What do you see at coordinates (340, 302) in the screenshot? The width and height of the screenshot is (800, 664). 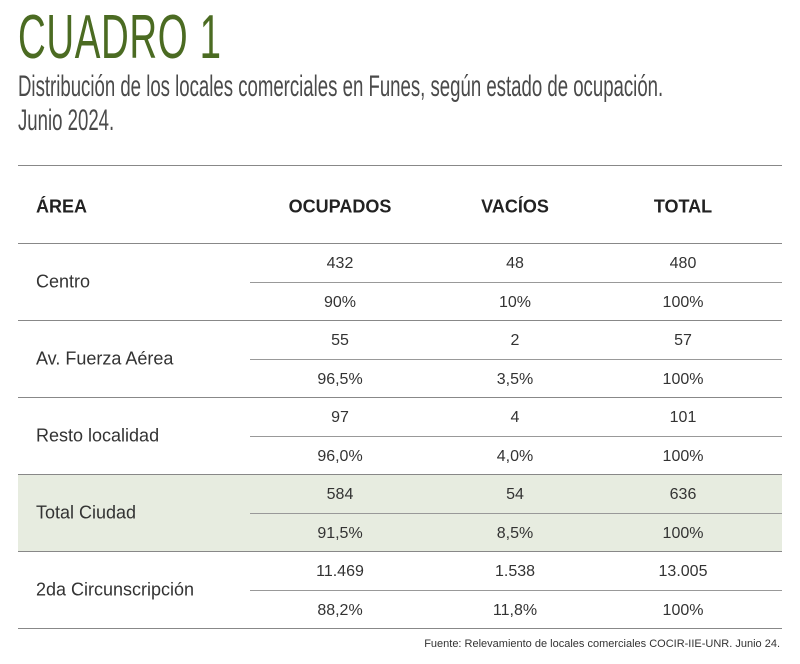 I see `share-cell: 90%` at bounding box center [340, 302].